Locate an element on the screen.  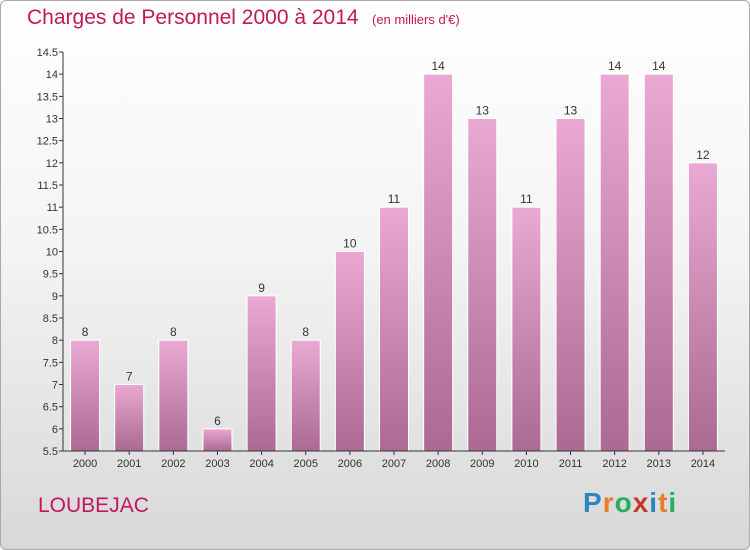
logo-letter: r is located at coordinates (608, 502).